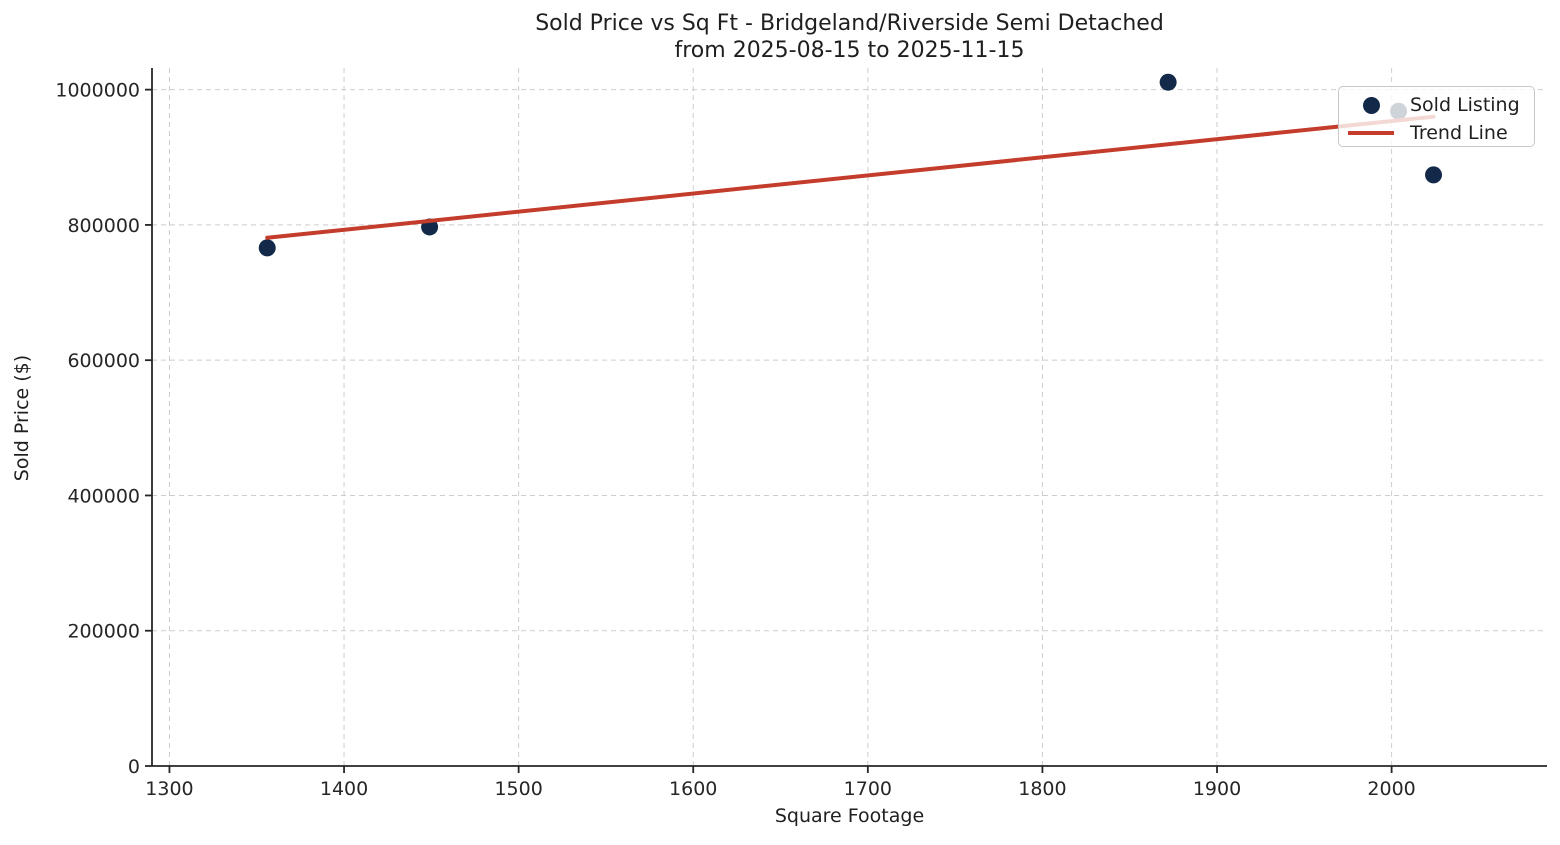 This screenshot has height=845, width=1560. I want to click on legend: Sold Listing Trend Line, so click(1436, 116).